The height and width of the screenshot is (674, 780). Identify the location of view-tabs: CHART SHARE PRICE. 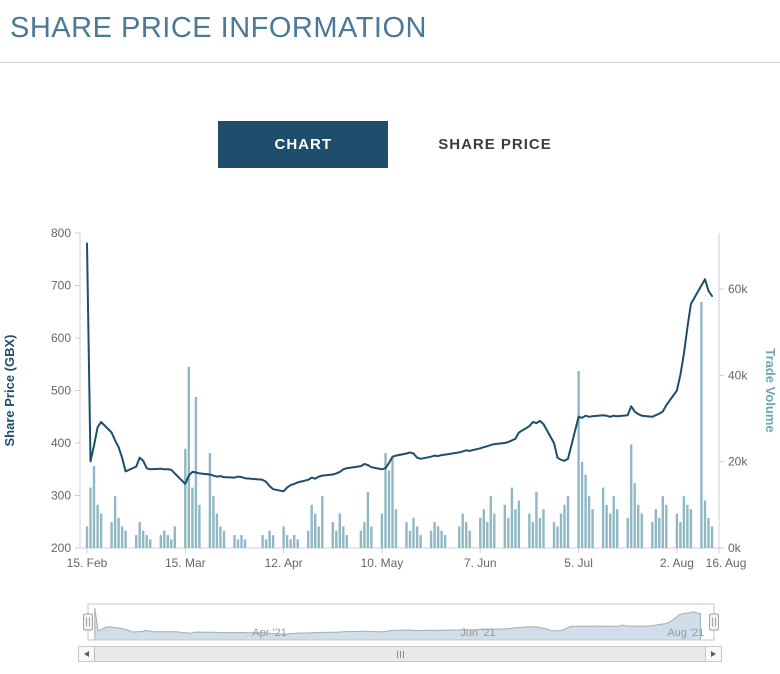
(390, 144).